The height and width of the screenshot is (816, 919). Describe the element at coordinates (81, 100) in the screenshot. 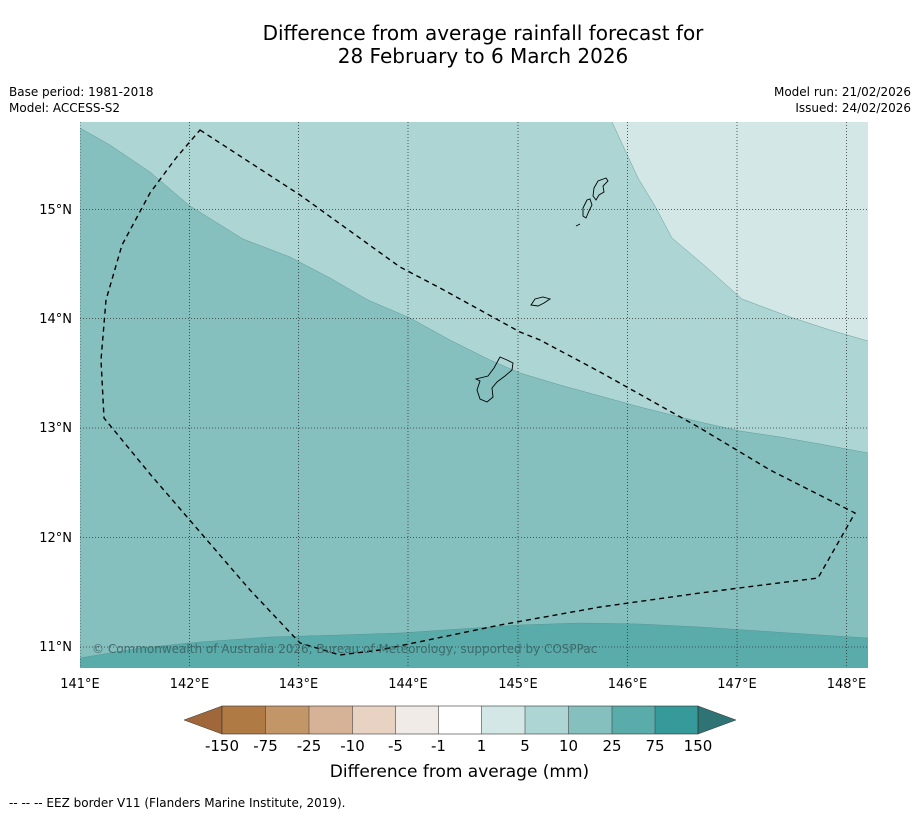

I see `meta-left: Base period: 1981-2018 Model: ACCESS-S2` at that location.